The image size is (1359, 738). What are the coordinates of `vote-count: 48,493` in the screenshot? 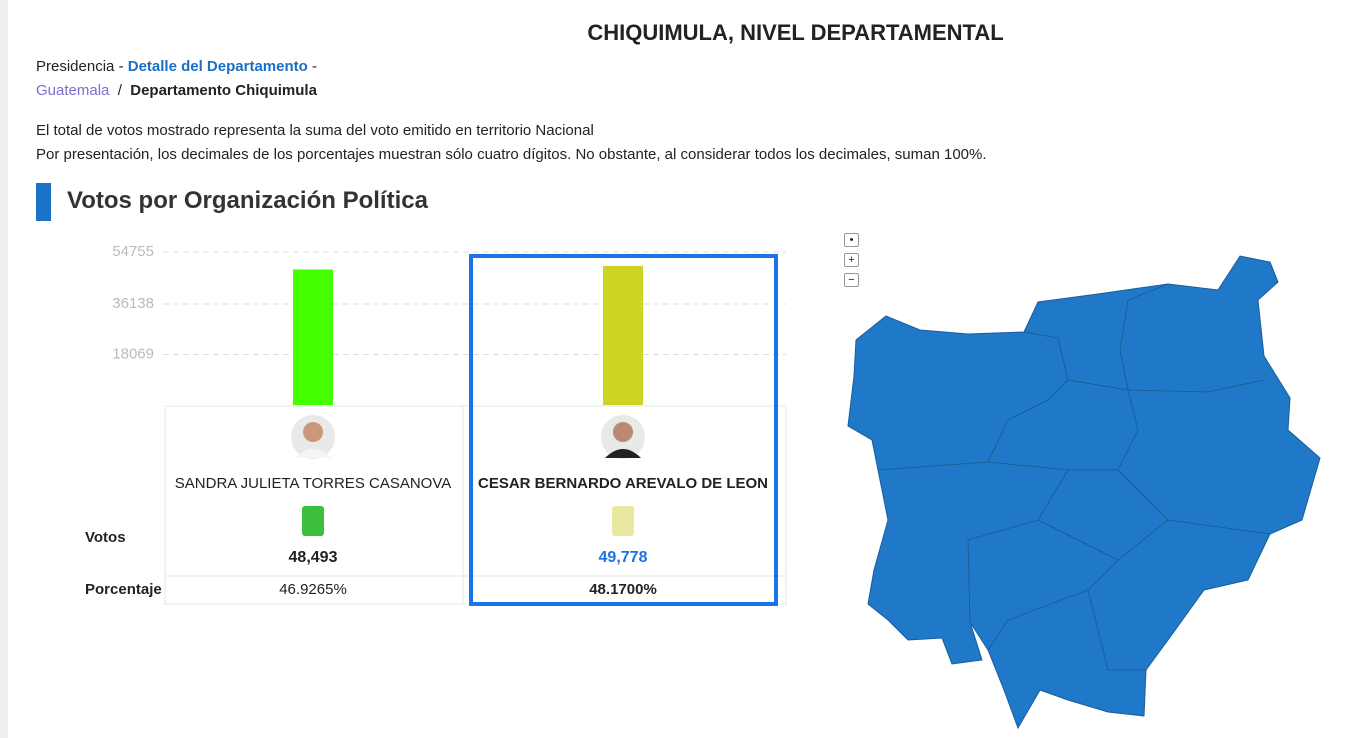 It's located at (313, 557).